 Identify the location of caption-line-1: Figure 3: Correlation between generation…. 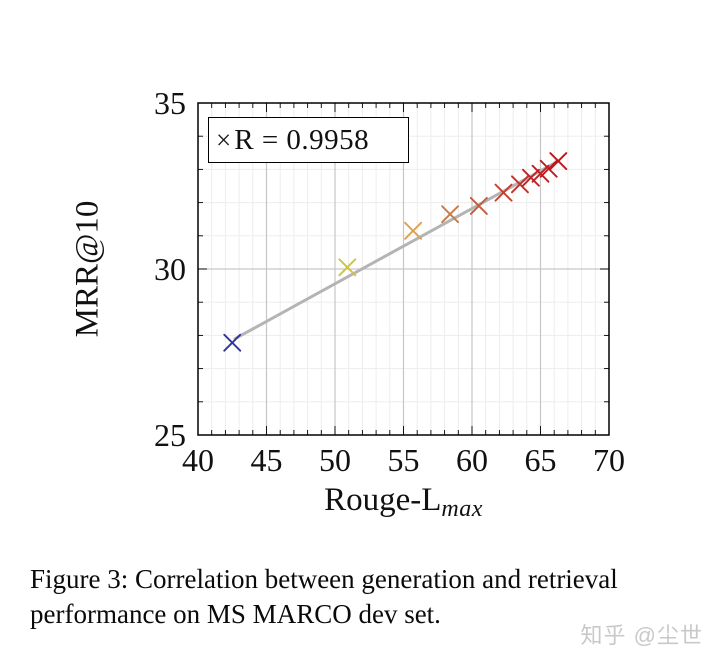
(324, 579).